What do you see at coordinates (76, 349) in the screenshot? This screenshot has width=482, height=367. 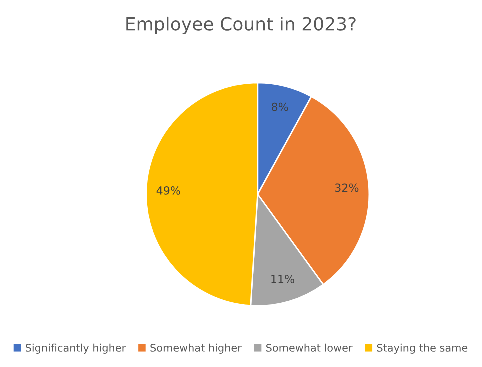 I see `legend-label: Significantly higher` at bounding box center [76, 349].